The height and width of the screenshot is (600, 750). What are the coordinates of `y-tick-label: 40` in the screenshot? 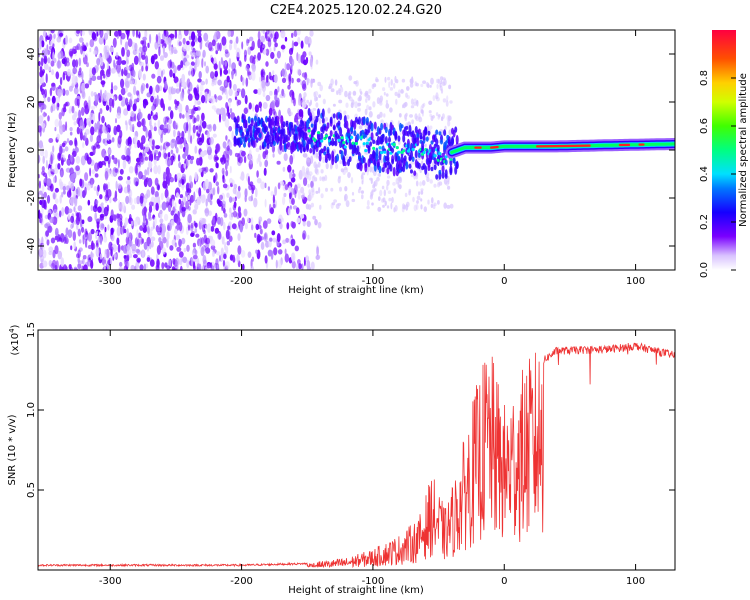 It's located at (31, 54).